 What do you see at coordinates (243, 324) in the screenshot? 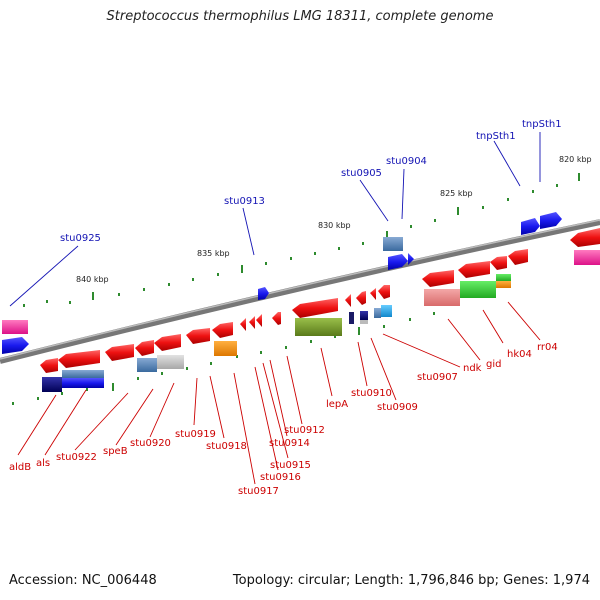
I see `gene-arrow-stu0917` at bounding box center [243, 324].